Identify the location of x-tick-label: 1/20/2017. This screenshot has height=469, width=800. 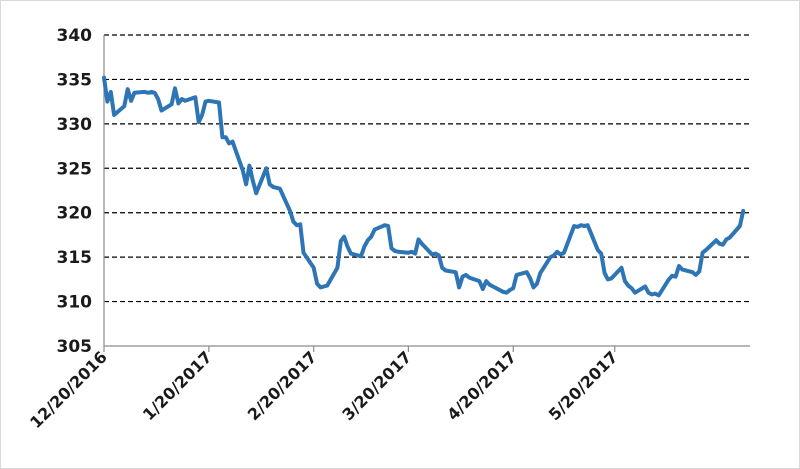
(177, 385).